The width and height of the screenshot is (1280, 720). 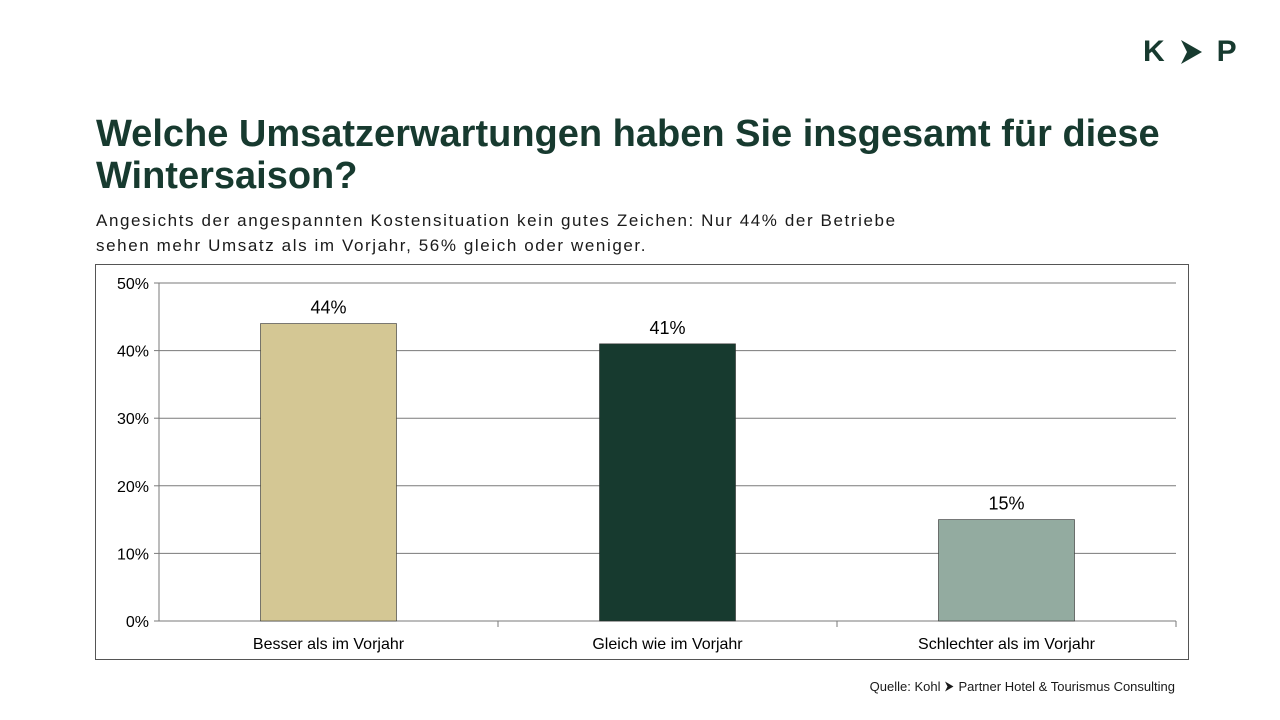 I want to click on y-tick-label: 10%, so click(x=133, y=554).